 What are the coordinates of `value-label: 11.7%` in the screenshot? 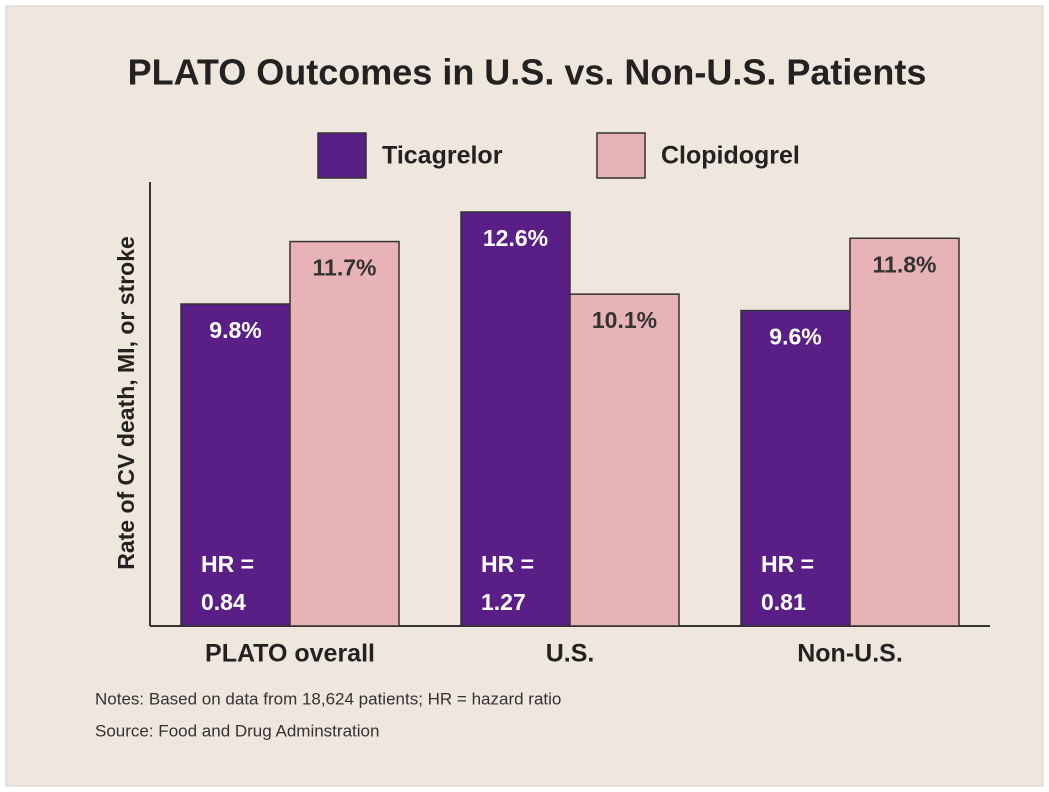 It's located at (345, 268).